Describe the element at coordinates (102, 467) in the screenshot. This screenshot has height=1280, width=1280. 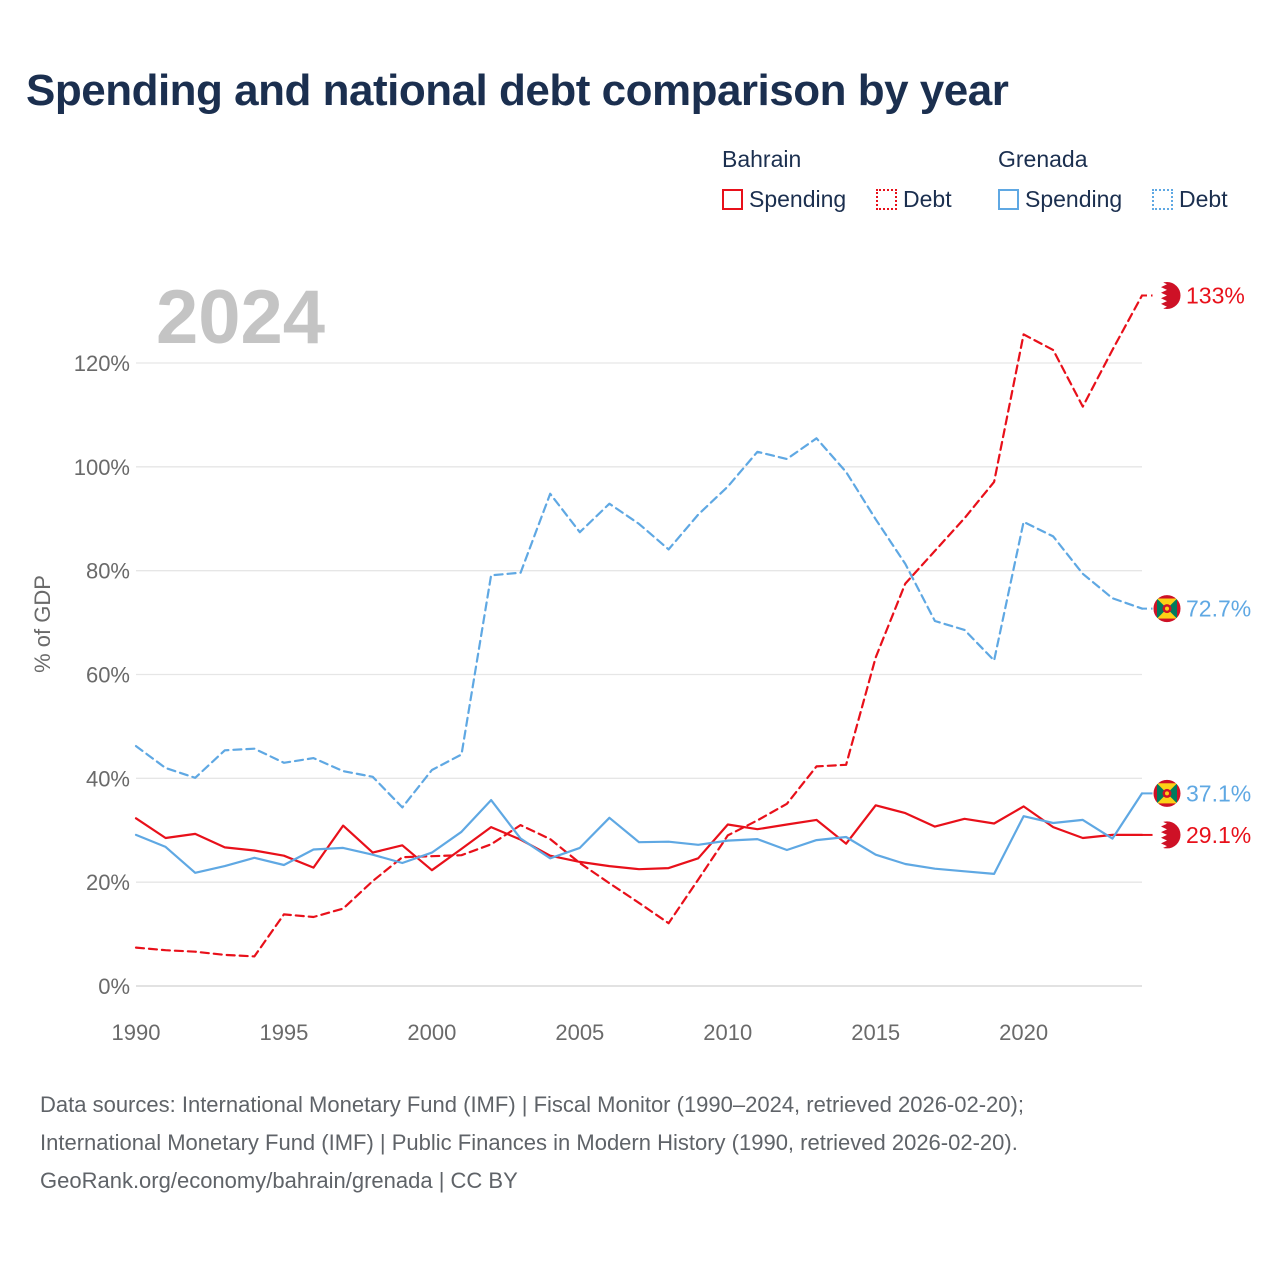
I see `y-tick-label: 100%` at that location.